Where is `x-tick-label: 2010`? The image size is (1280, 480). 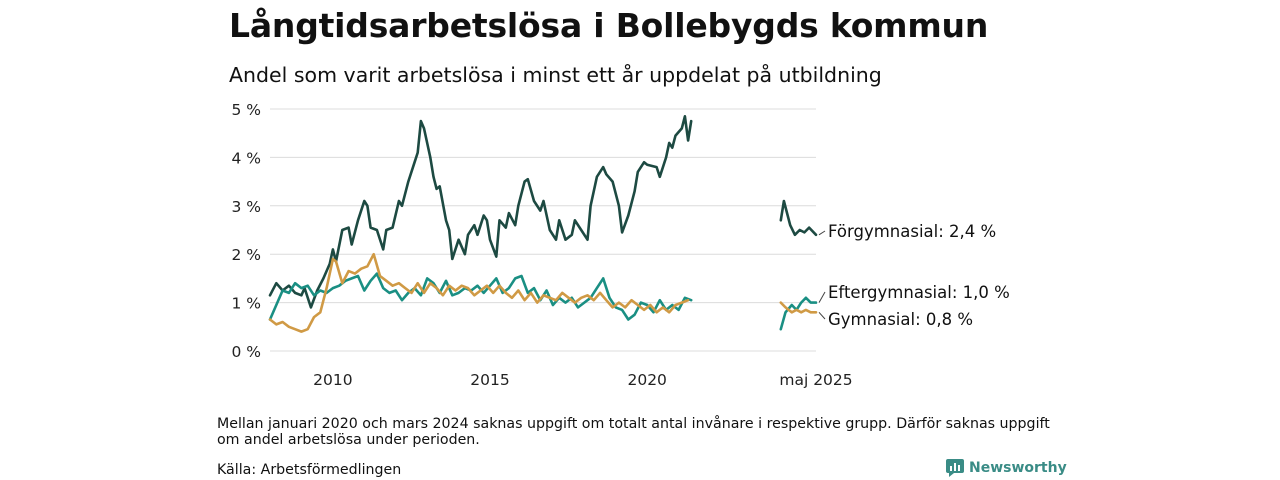 x-tick-label: 2010 is located at coordinates (332, 380).